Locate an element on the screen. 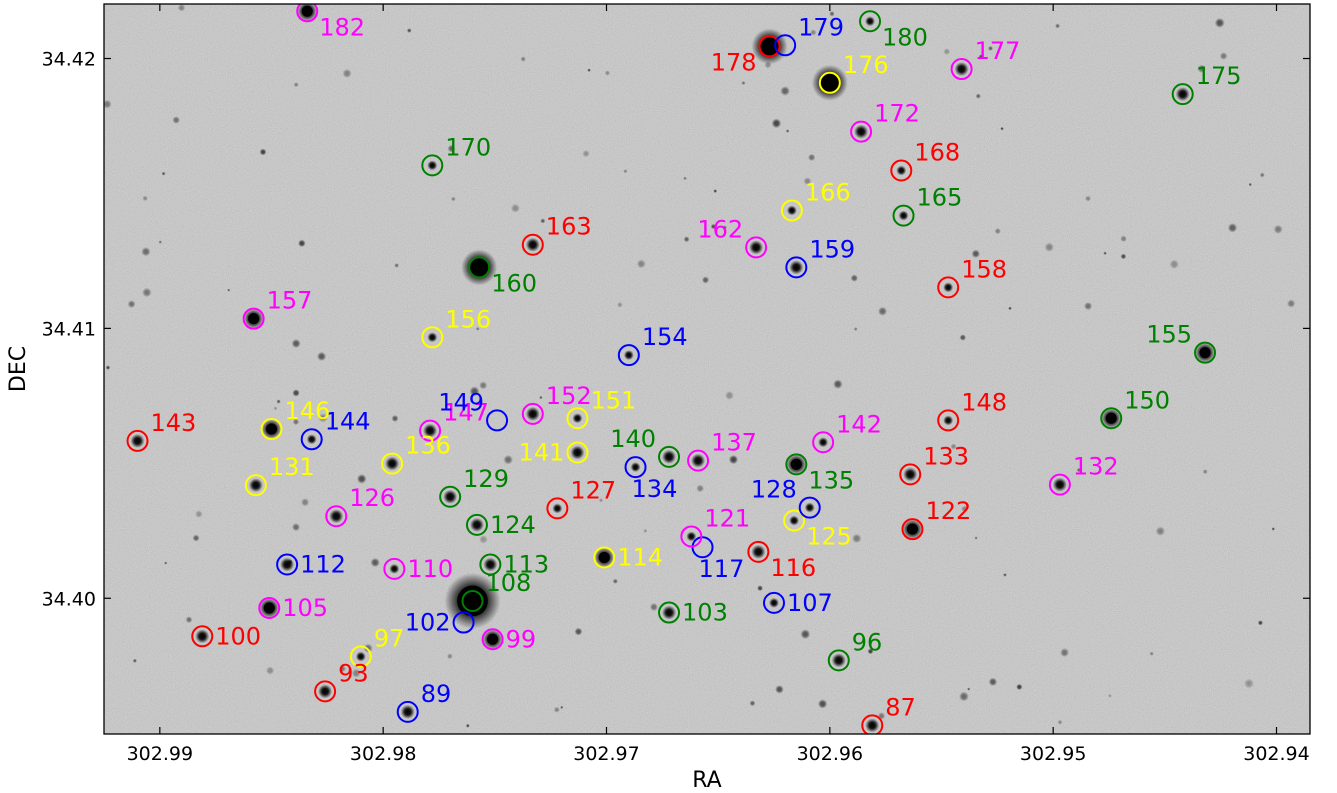 The height and width of the screenshot is (793, 1337). source-label-163: 163 is located at coordinates (569, 227).